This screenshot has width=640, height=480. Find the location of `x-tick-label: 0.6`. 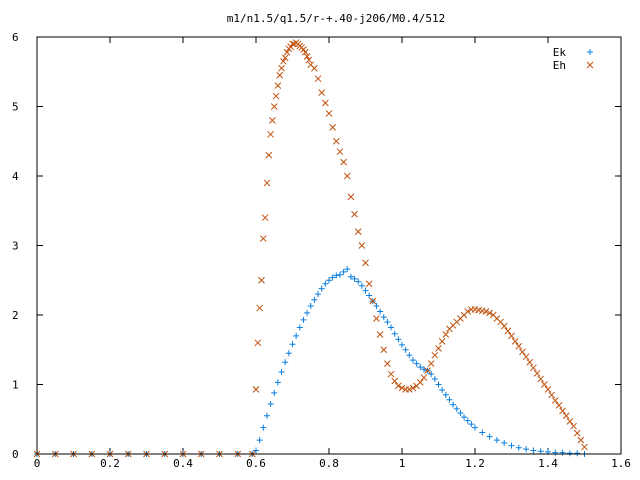

x-tick-label: 0.6 is located at coordinates (256, 463).